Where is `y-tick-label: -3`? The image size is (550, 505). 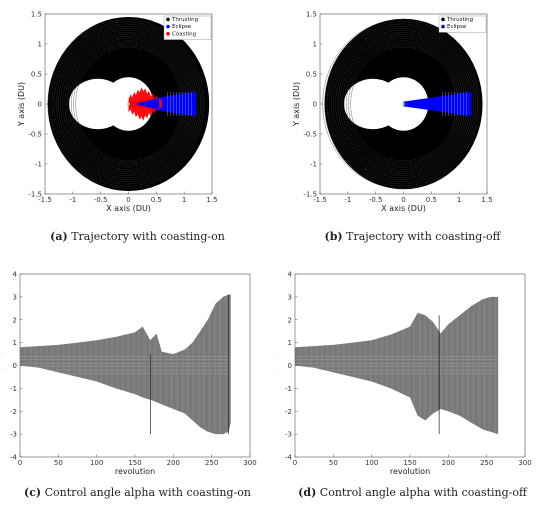 y-tick-label: -3 is located at coordinates (13, 435).